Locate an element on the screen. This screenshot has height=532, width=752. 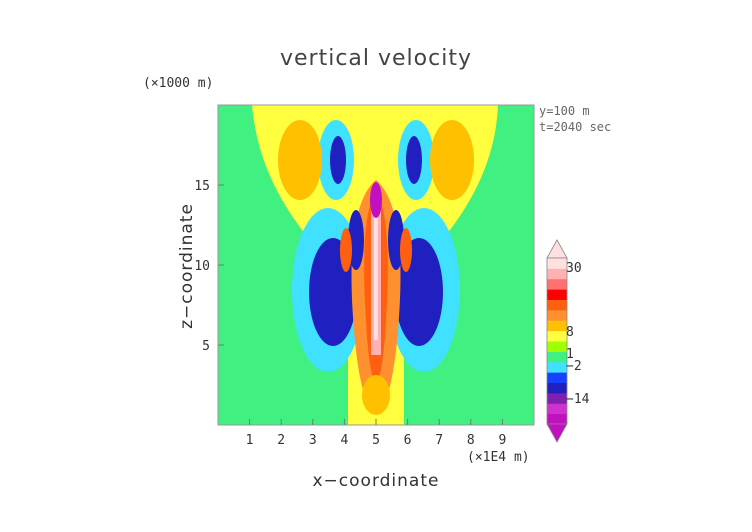
upper-left-orange is located at coordinates (300, 160).